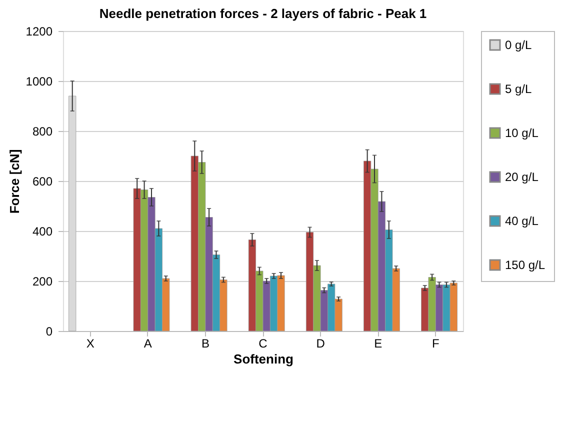 Image resolution: width=581 pixels, height=438 pixels. Describe the element at coordinates (14, 181) in the screenshot. I see `y-axis-title: Force [cN]` at that location.